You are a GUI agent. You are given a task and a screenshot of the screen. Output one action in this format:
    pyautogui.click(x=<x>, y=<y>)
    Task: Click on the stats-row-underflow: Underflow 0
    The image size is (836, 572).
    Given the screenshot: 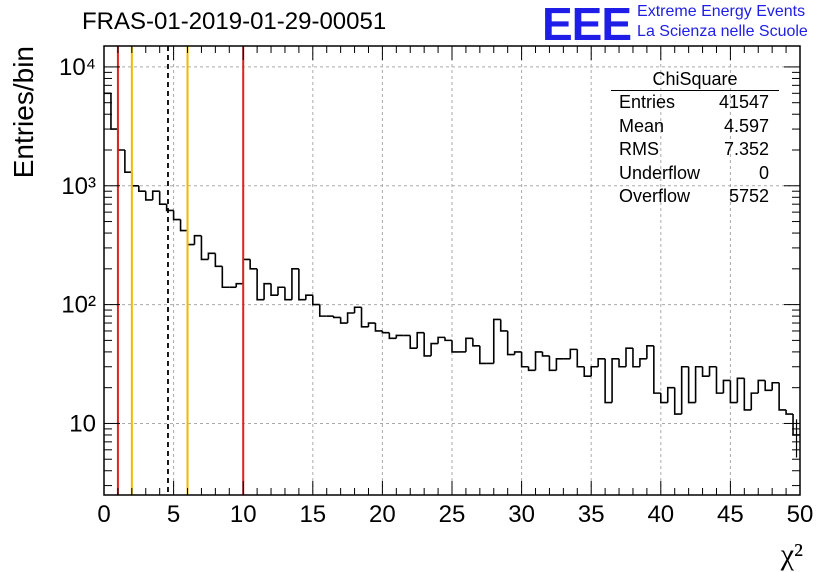 What is the action you would take?
    pyautogui.click(x=695, y=174)
    